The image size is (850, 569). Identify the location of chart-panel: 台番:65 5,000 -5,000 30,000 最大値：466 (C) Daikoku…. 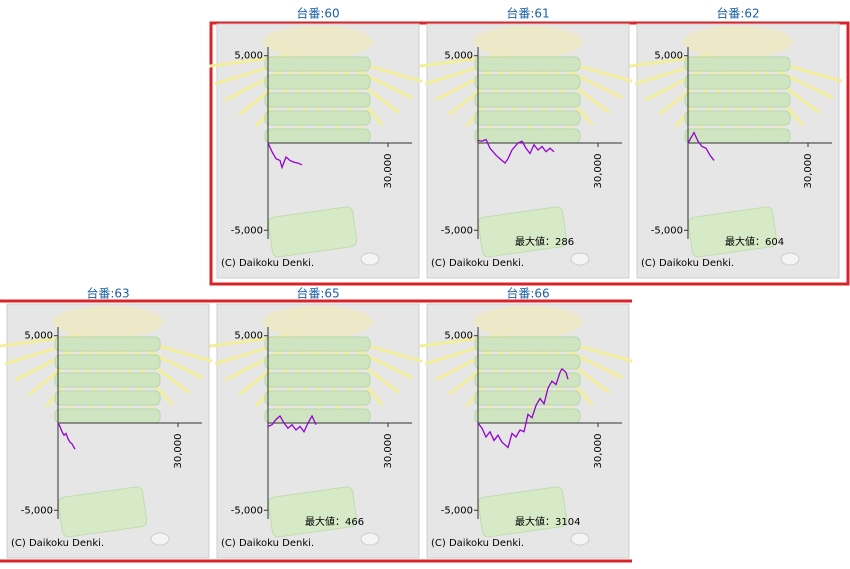
(316, 422).